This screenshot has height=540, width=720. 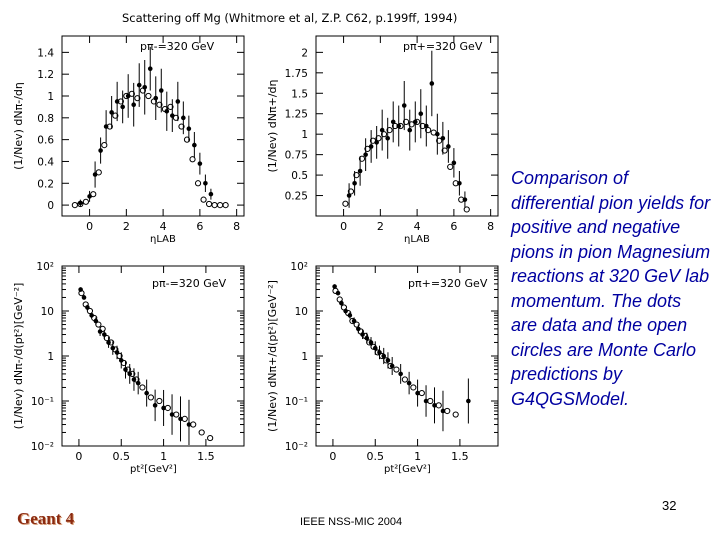 What do you see at coordinates (45, 75) in the screenshot?
I see `y-tick-label: 1.2` at bounding box center [45, 75].